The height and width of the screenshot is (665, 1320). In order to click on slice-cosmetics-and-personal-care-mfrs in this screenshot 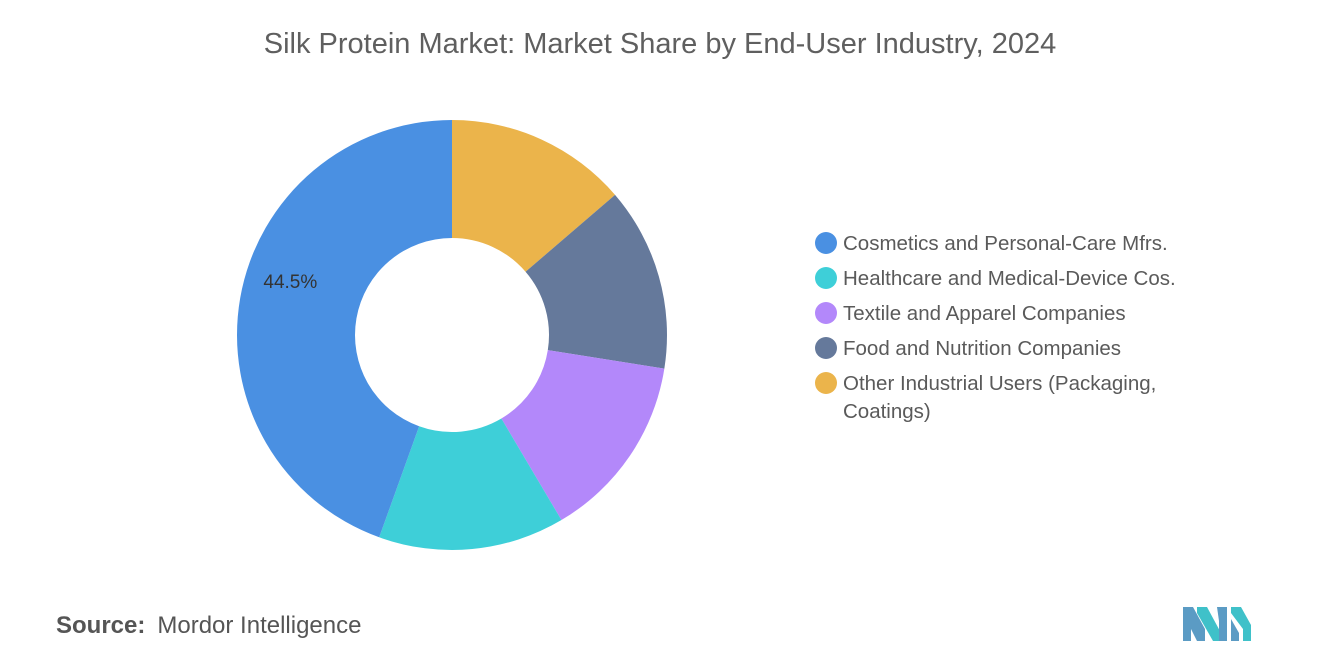, I will do `click(344, 329)`.